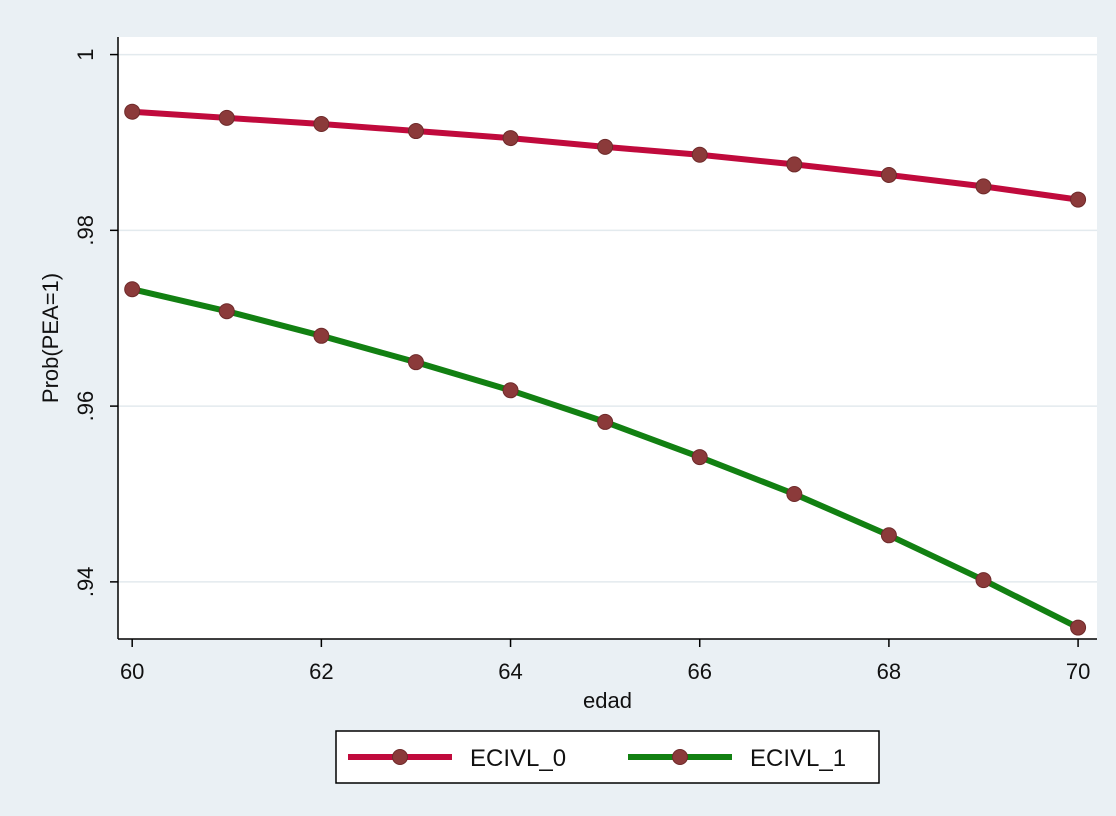 Image resolution: width=1116 pixels, height=816 pixels. What do you see at coordinates (85, 582) in the screenshot?
I see `y-tick-label: .94` at bounding box center [85, 582].